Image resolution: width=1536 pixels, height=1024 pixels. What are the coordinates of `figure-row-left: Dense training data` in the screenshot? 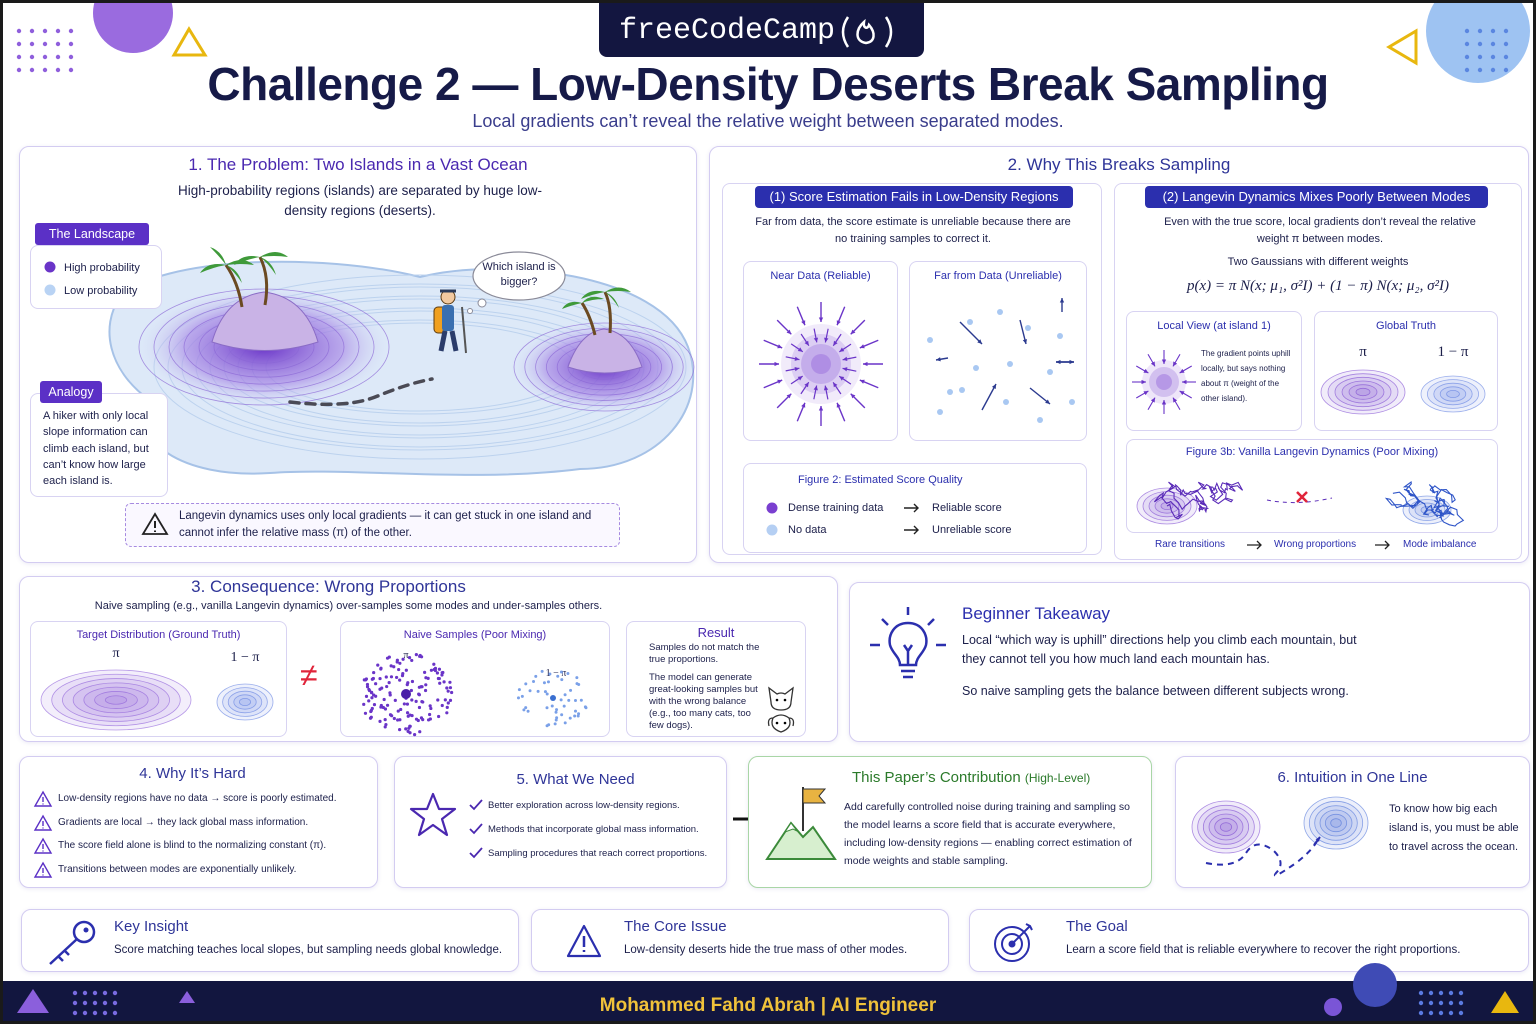 It's located at (836, 508).